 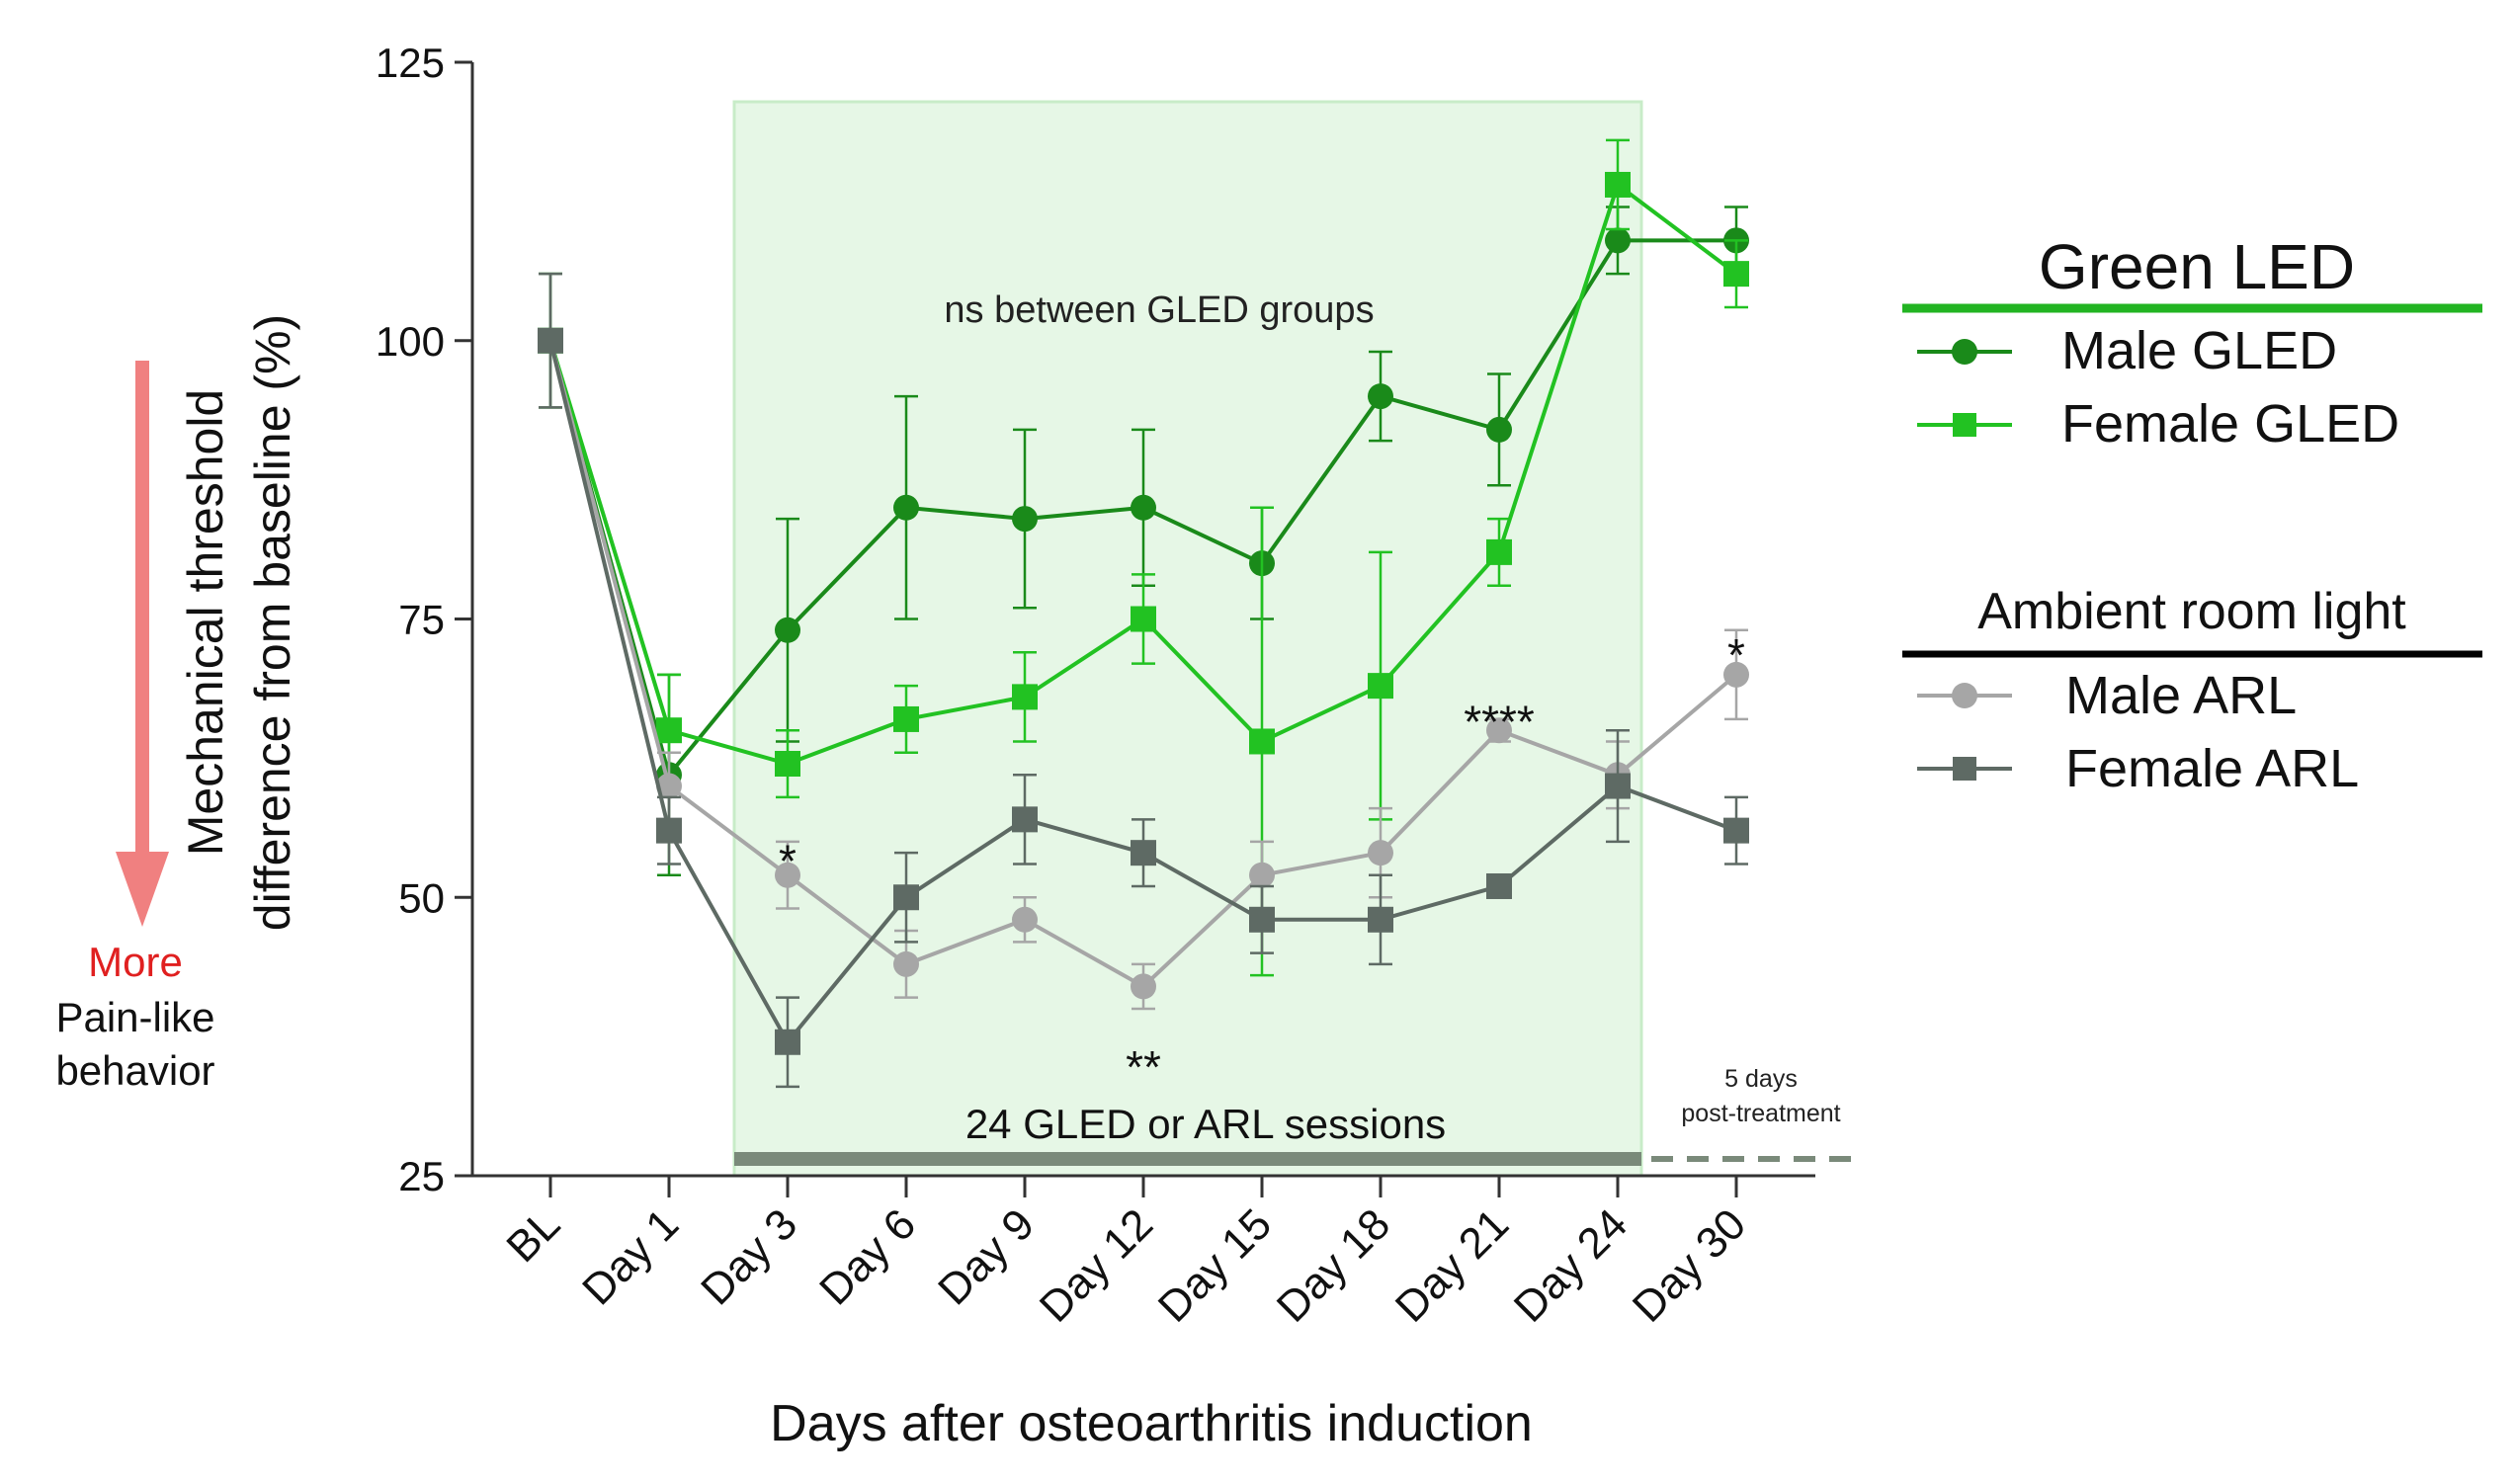 I want to click on legend-marker-male-arl, so click(x=1964, y=695).